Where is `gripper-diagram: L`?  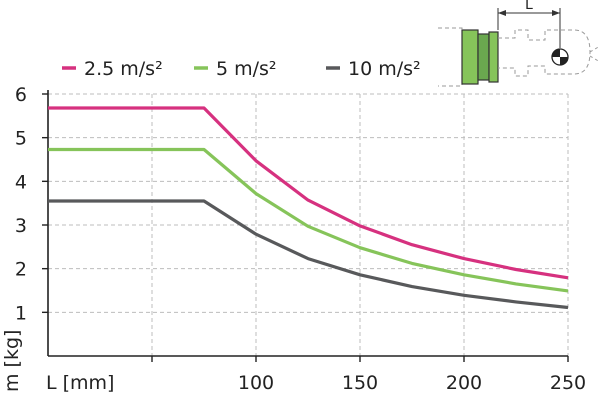
gripper-diagram: L is located at coordinates (519, 43).